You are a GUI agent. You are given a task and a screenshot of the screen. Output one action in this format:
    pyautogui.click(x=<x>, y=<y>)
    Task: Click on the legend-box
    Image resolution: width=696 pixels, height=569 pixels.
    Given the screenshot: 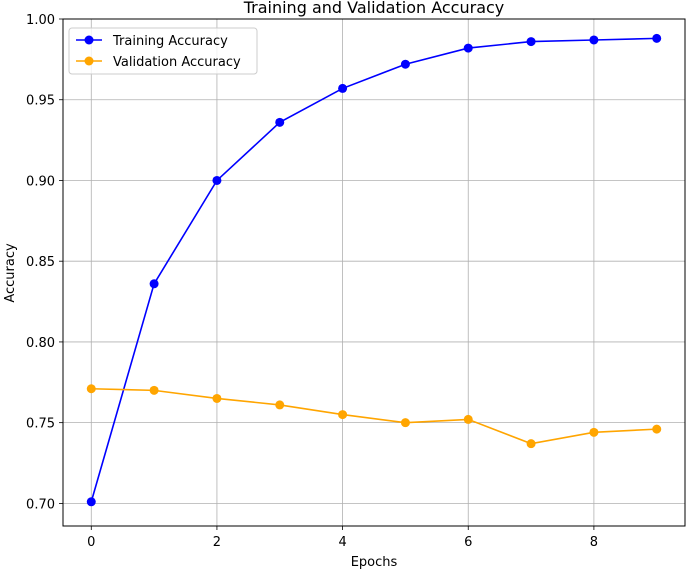 What is the action you would take?
    pyautogui.click(x=163, y=51)
    